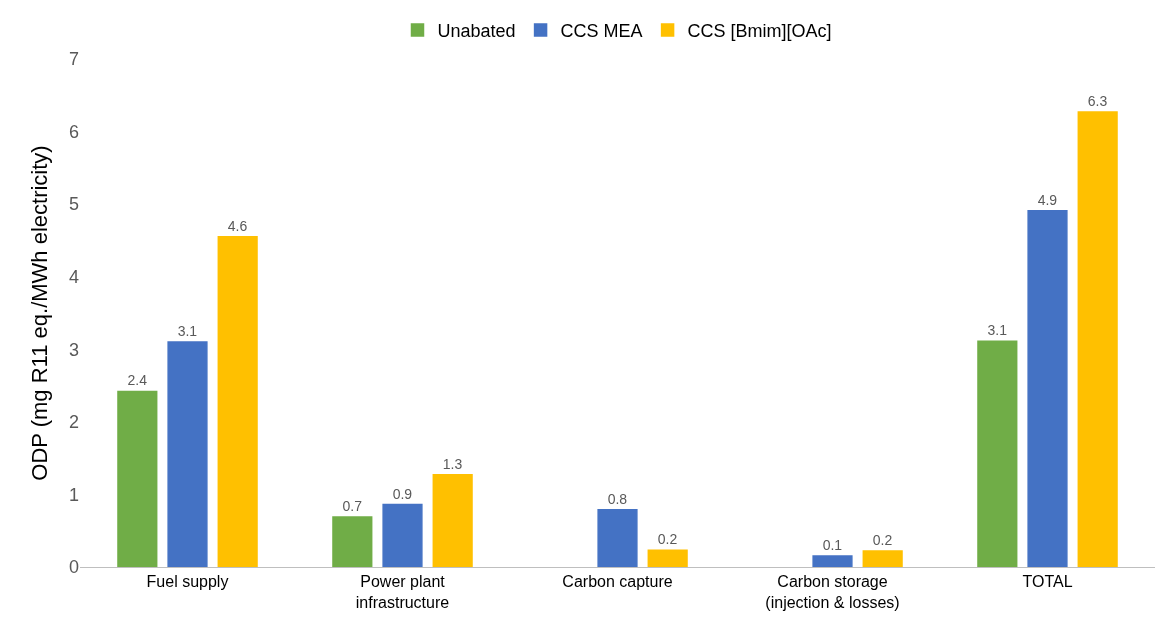 Image resolution: width=1175 pixels, height=637 pixels. Describe the element at coordinates (1047, 199) in the screenshot. I see `data-label: 4.9` at that location.